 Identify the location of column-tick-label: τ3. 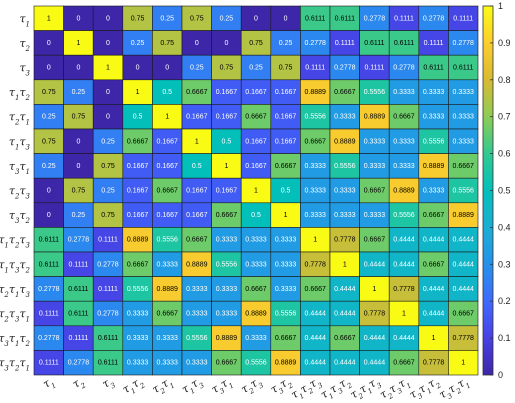
(109, 383).